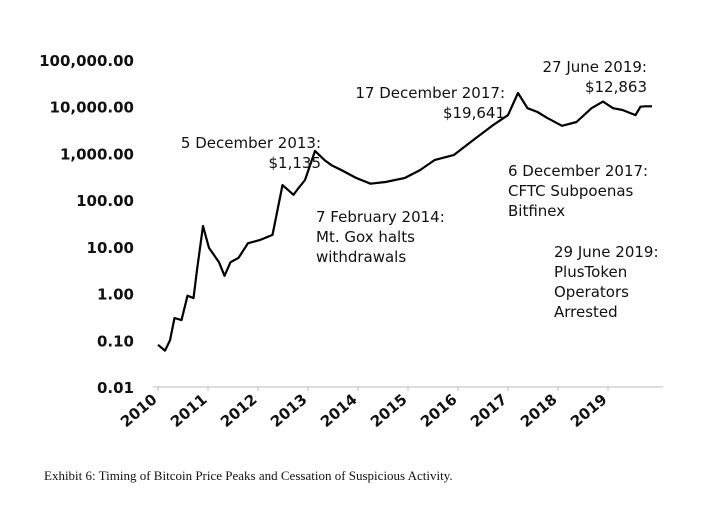 The height and width of the screenshot is (508, 718). Describe the element at coordinates (578, 171) in the screenshot. I see `annotation: 6 December 2017:` at that location.